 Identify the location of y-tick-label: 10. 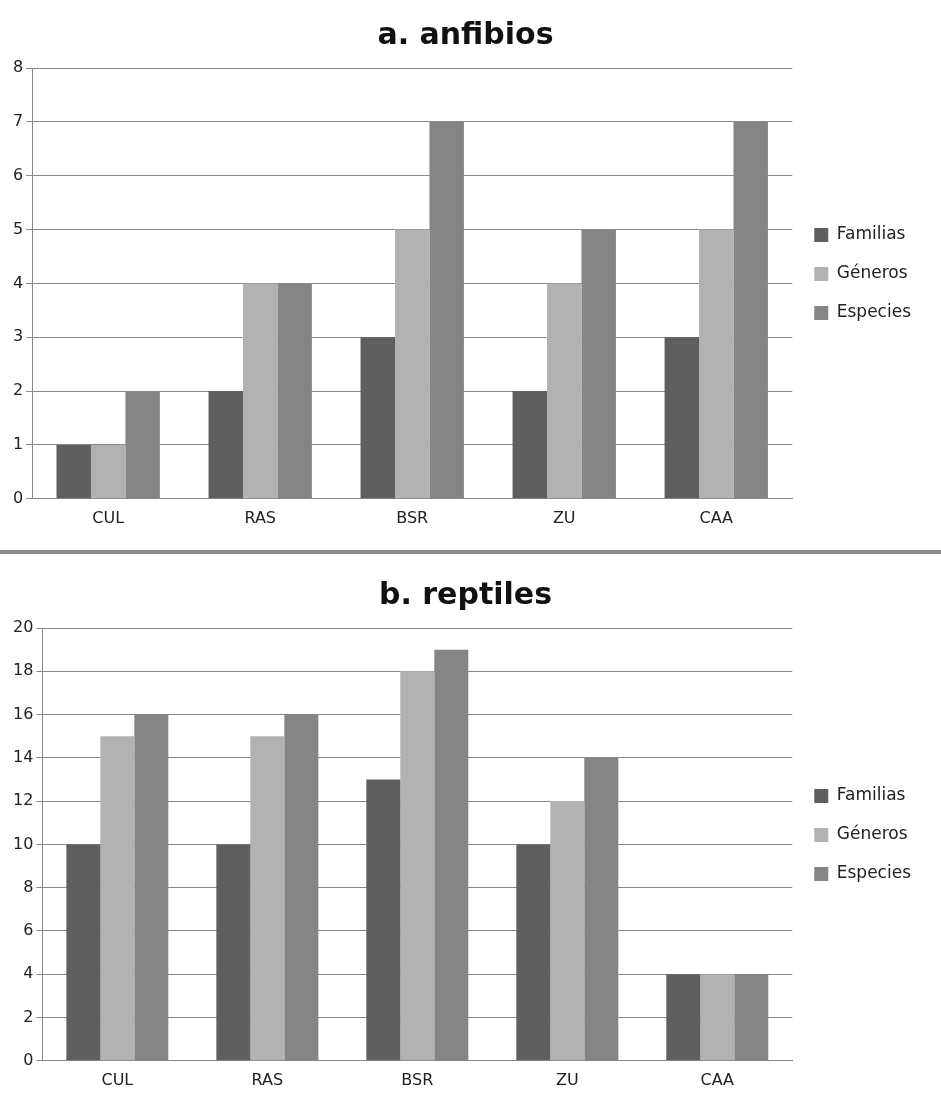
(23, 843).